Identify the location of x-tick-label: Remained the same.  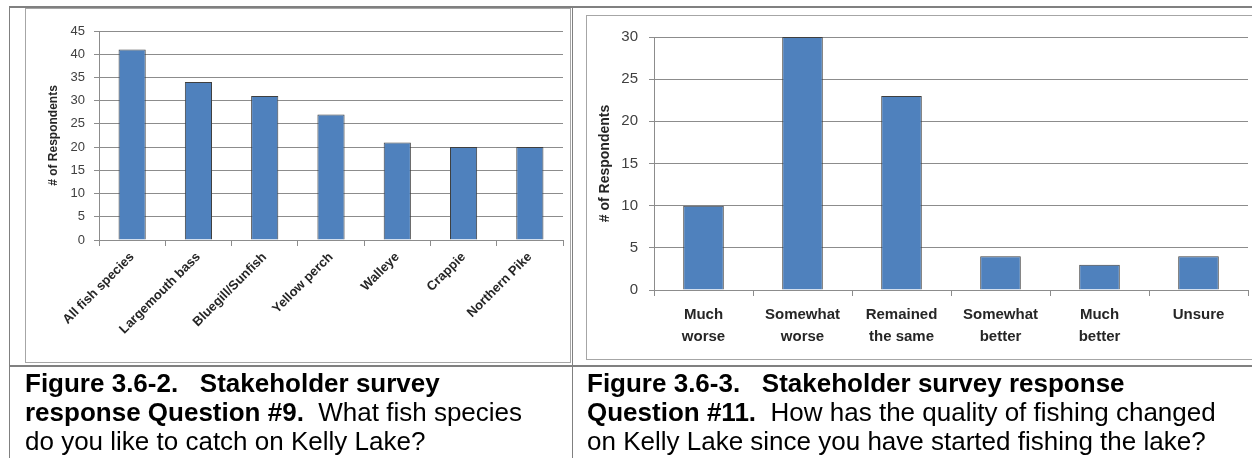
(901, 324).